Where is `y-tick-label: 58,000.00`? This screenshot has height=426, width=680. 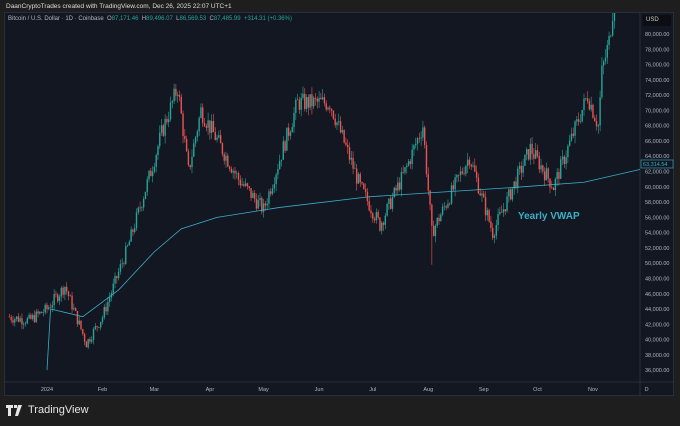 y-tick-label: 58,000.00 is located at coordinates (657, 203).